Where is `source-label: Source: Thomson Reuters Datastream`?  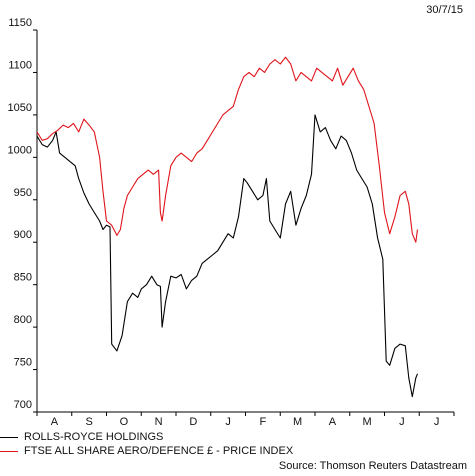 source-label: Source: Thomson Reuters Datastream is located at coordinates (372, 466).